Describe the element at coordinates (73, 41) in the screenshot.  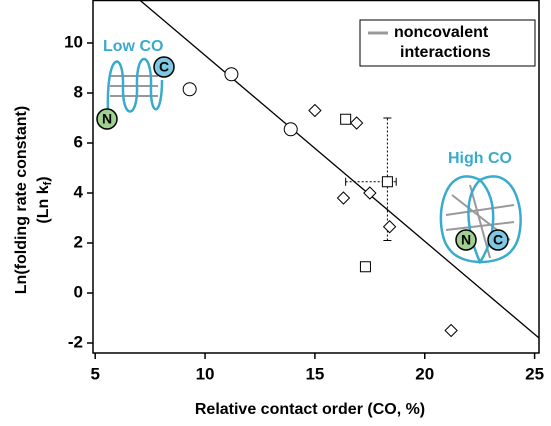
I see `y-tick-label: 10` at that location.